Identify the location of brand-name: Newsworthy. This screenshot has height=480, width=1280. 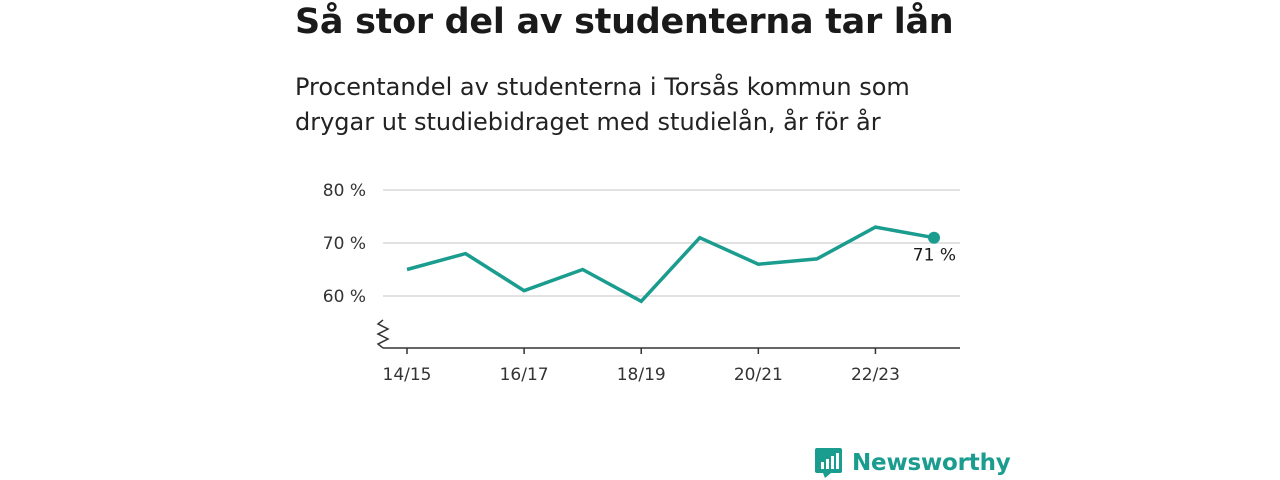
(931, 463).